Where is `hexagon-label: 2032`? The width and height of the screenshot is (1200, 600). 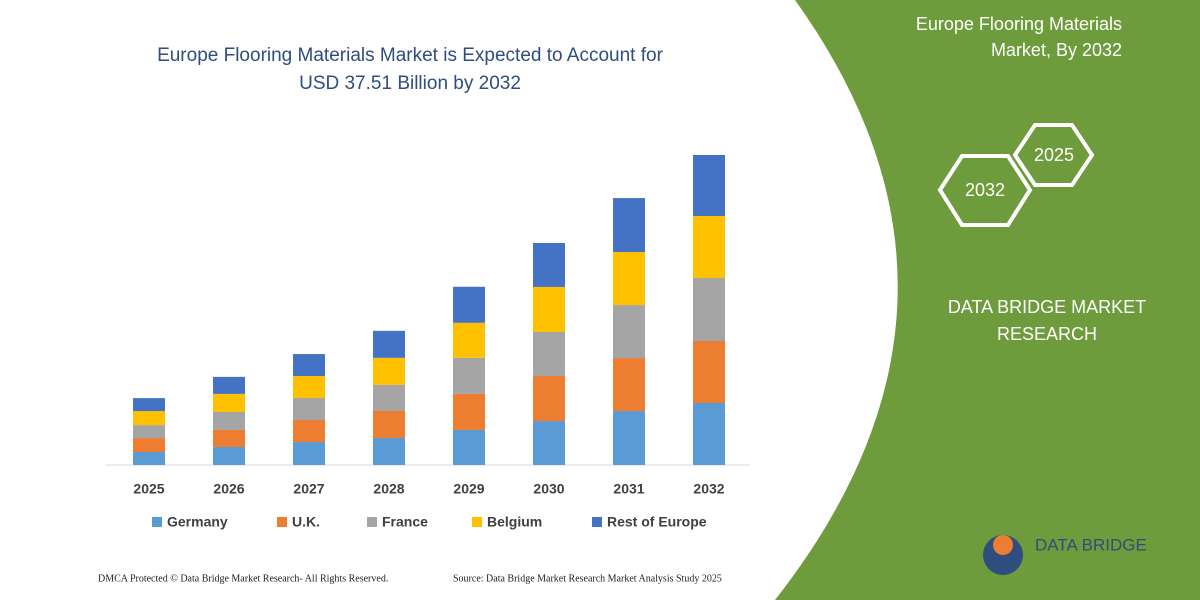
hexagon-label: 2032 is located at coordinates (985, 190).